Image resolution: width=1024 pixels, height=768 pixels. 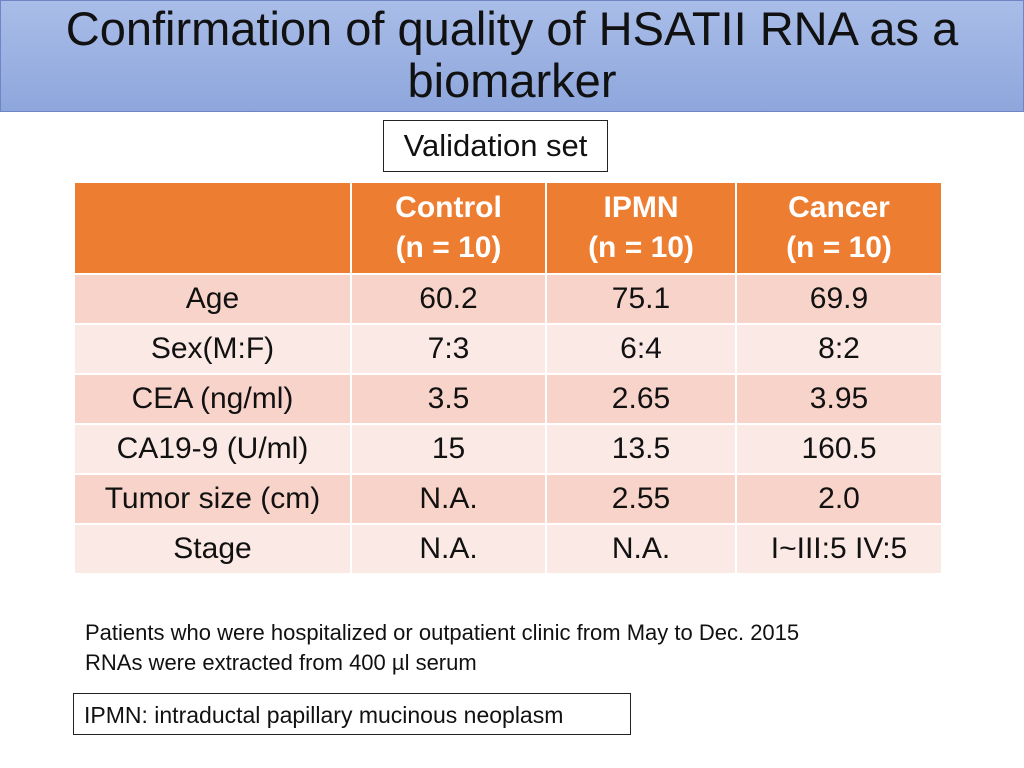 What do you see at coordinates (641, 228) in the screenshot?
I see `header-ipmn: IPMN (n = 10)` at bounding box center [641, 228].